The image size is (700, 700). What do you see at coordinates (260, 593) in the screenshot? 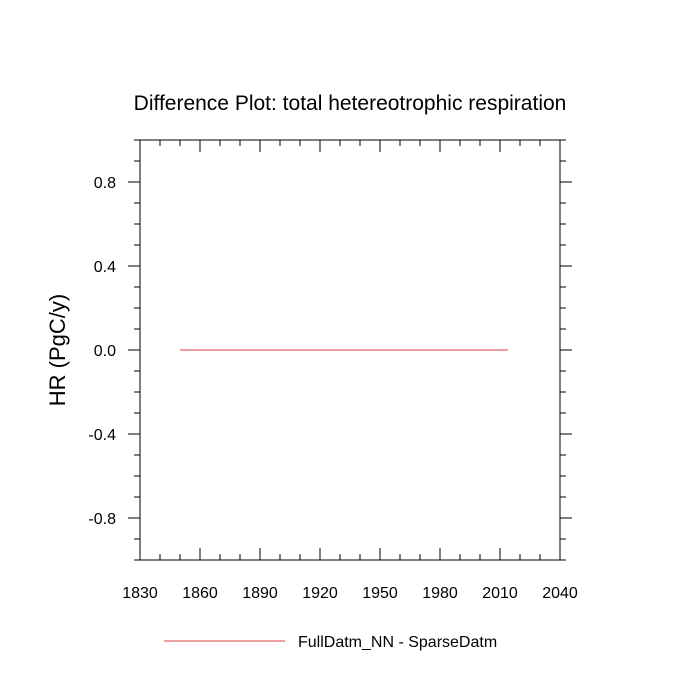
I see `x-tick-label: 1890` at bounding box center [260, 593].